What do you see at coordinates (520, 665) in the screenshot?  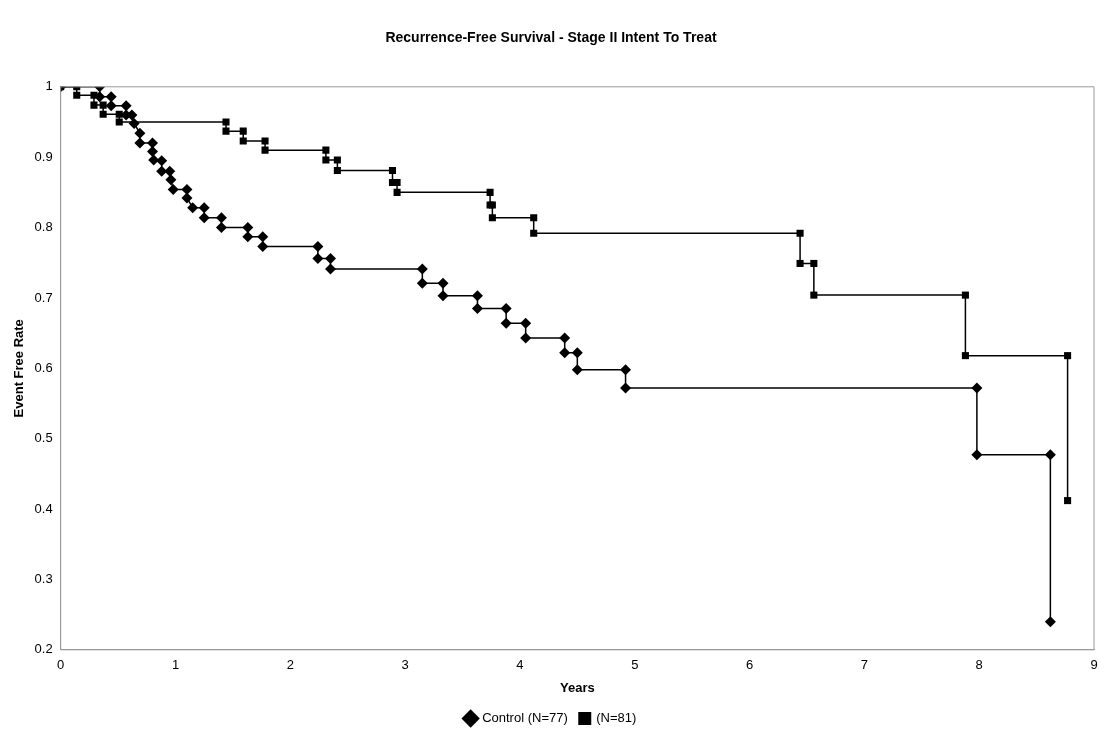 I see `x-tick-label: 4` at bounding box center [520, 665].